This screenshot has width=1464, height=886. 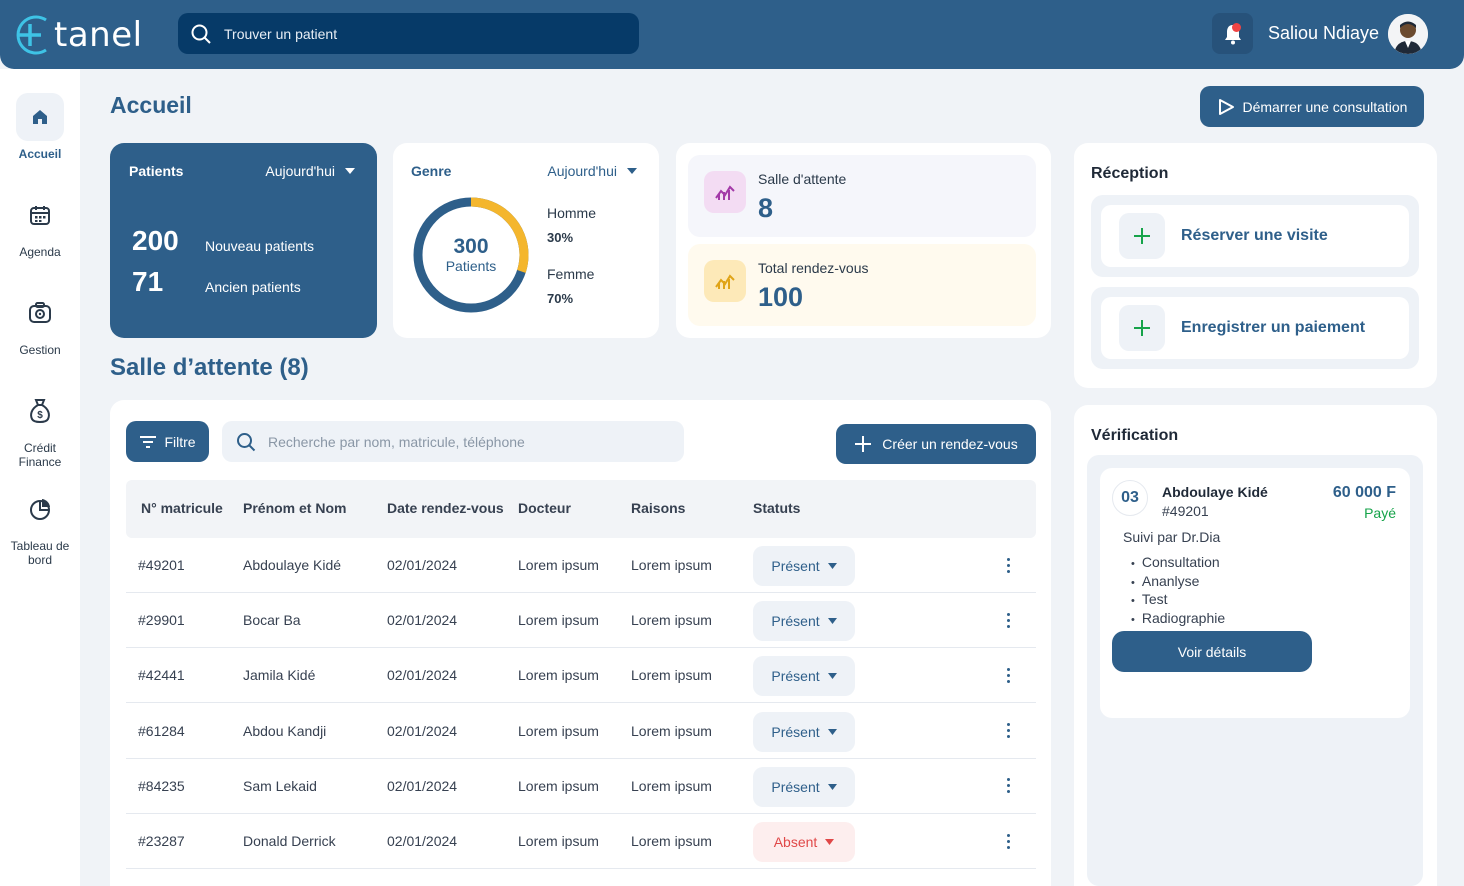 What do you see at coordinates (1380, 513) in the screenshot?
I see `payment-status: Payé` at bounding box center [1380, 513].